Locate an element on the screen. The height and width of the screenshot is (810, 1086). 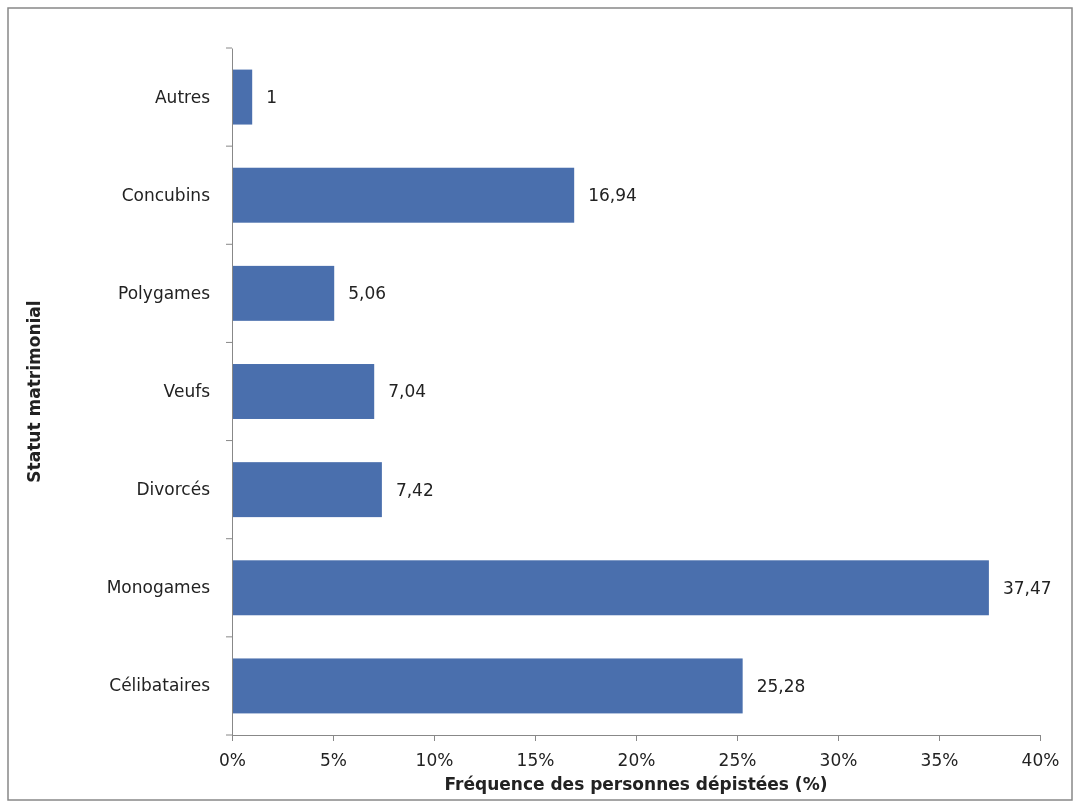
data-label: 16,94 is located at coordinates (612, 195).